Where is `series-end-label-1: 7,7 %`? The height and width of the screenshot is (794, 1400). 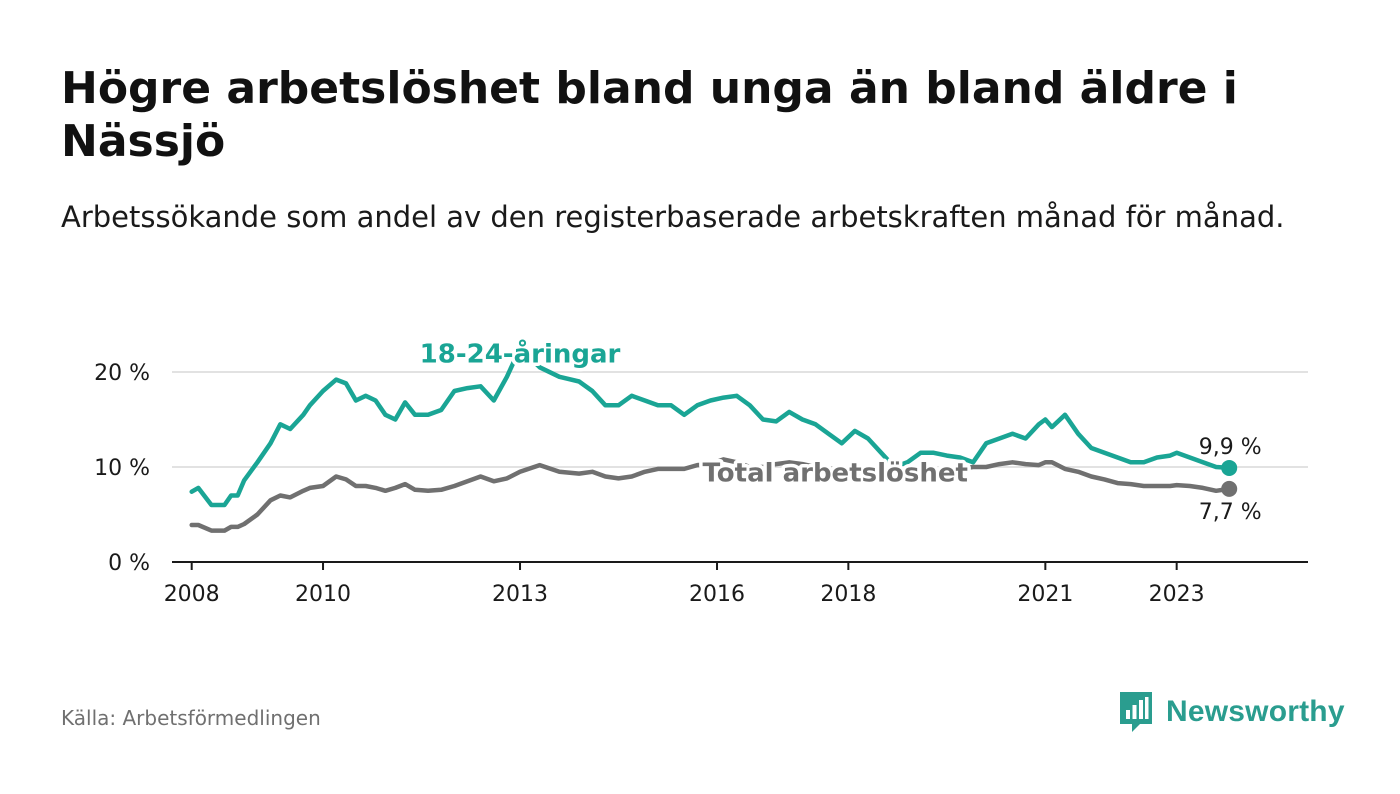
series-end-label-1: 7,7 % is located at coordinates (1230, 512).